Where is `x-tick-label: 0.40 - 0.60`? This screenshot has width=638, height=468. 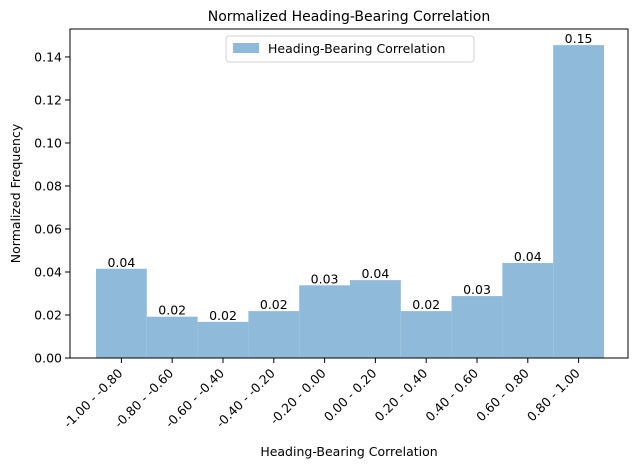
x-tick-label: 0.40 - 0.60 is located at coordinates (451, 394).